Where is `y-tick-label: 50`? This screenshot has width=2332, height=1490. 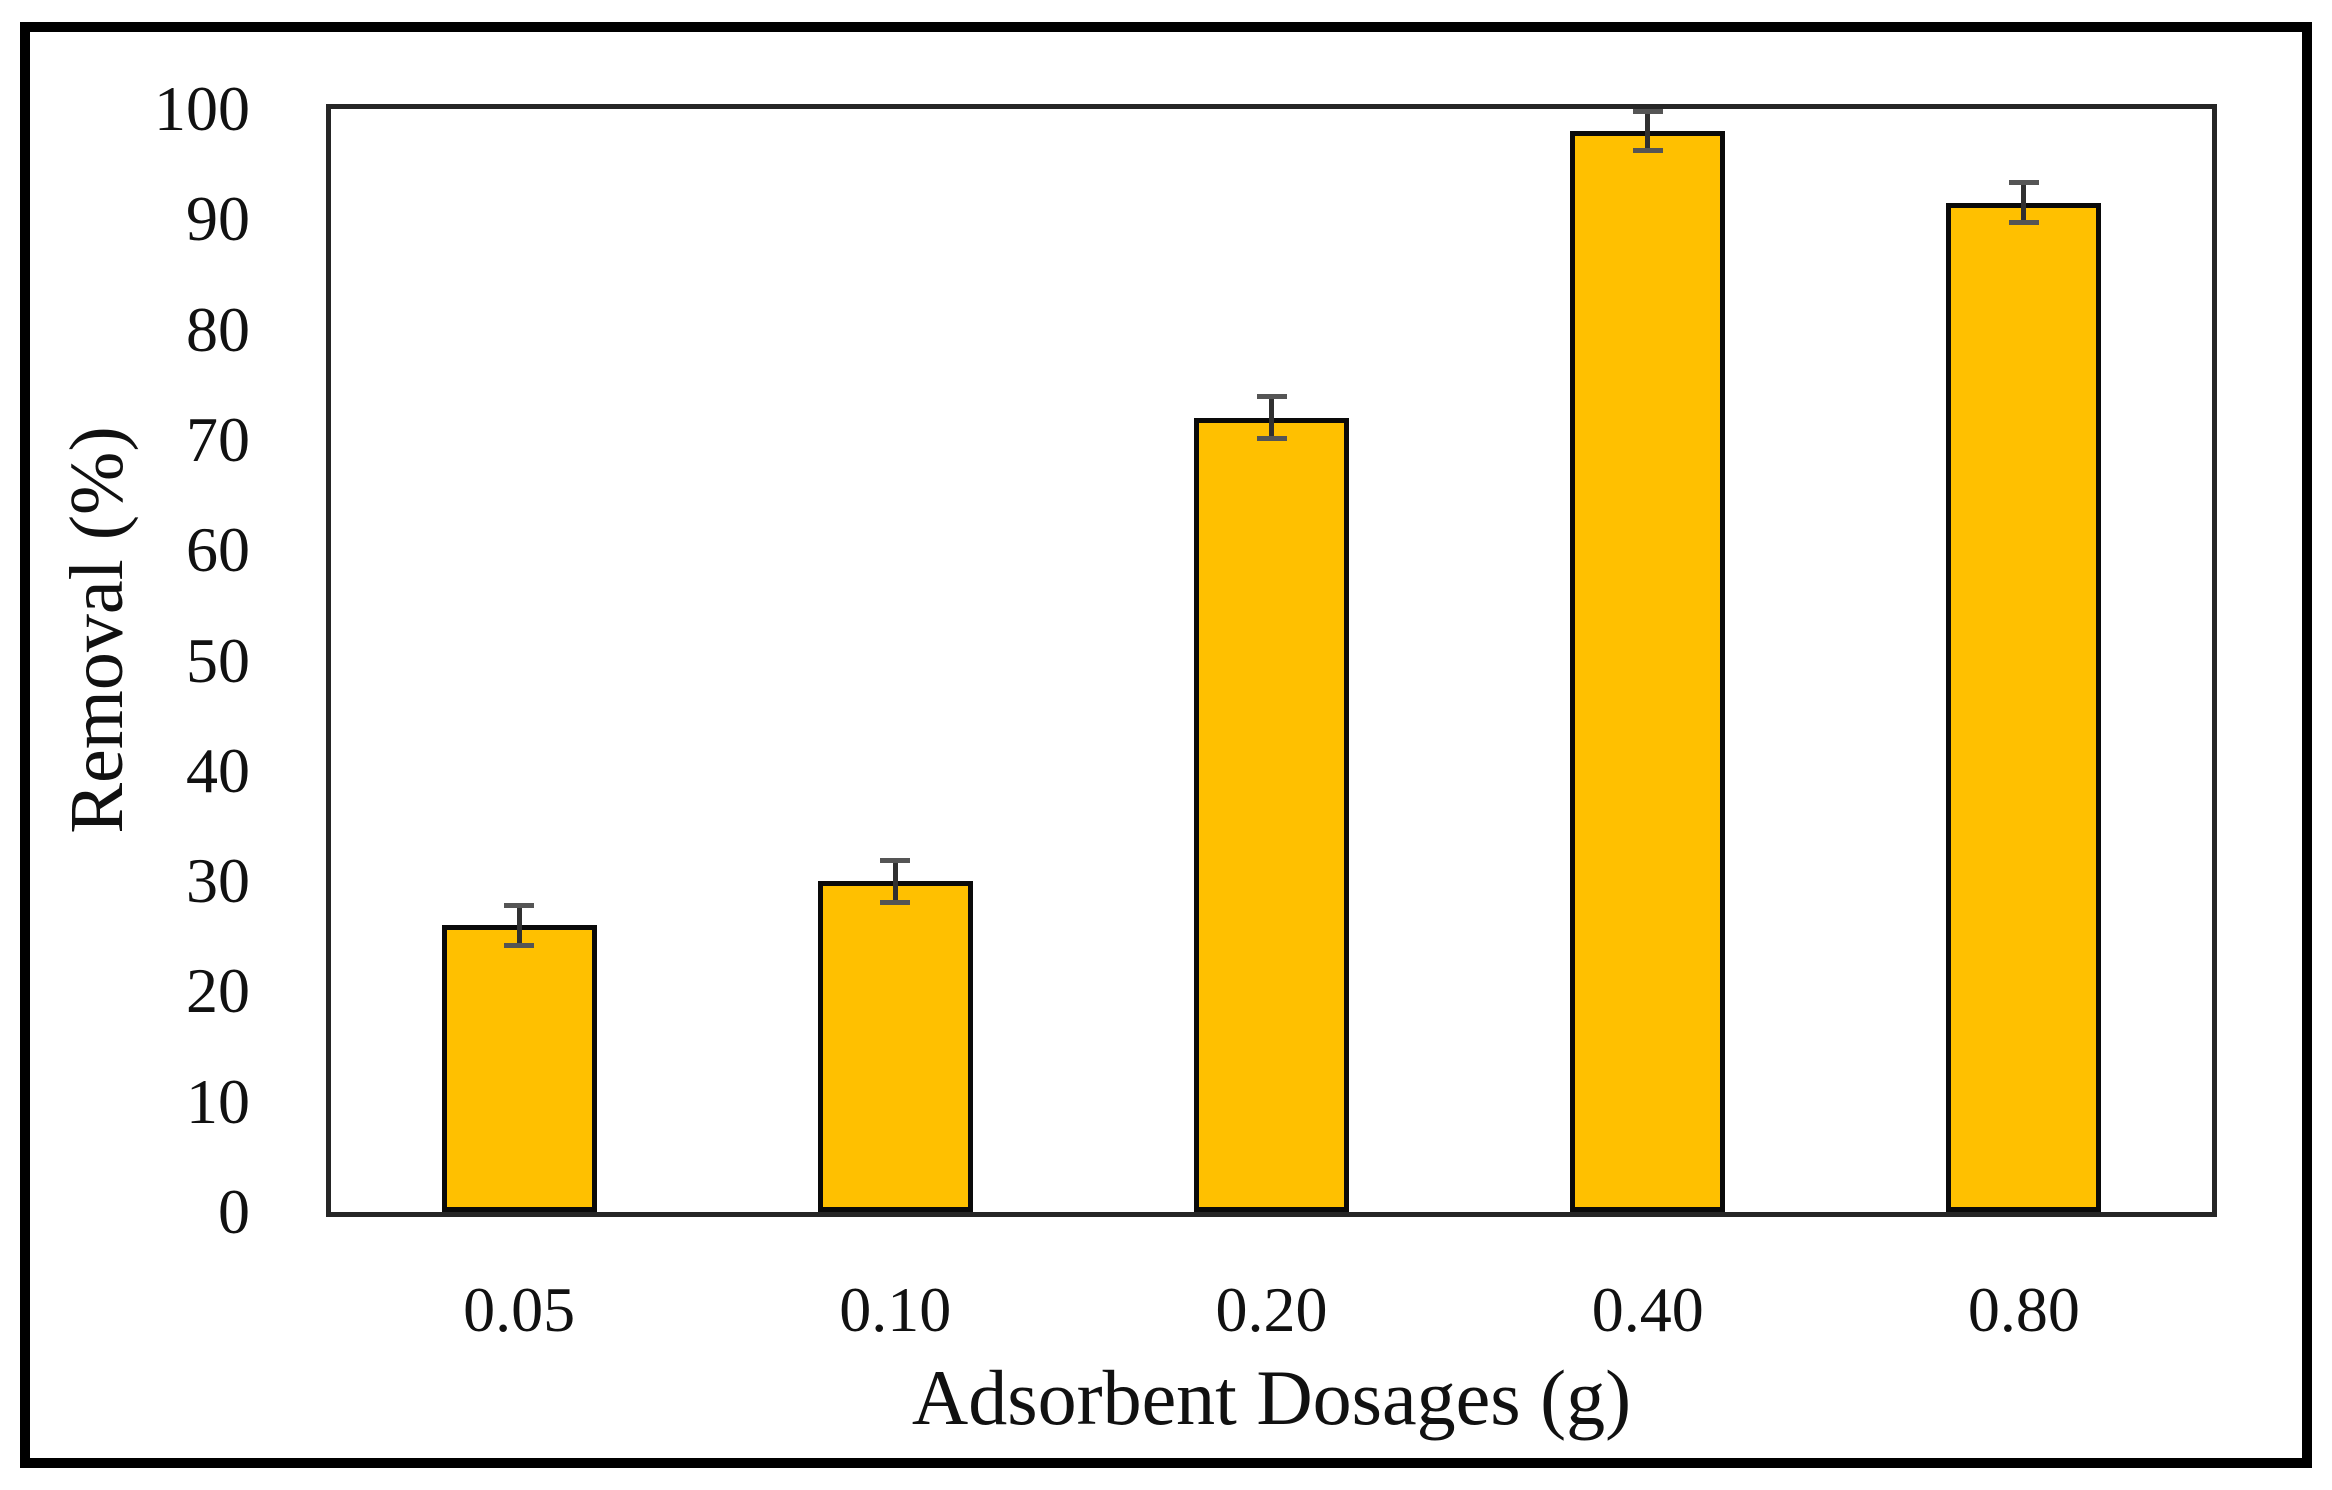 y-tick-label: 50 is located at coordinates (218, 660).